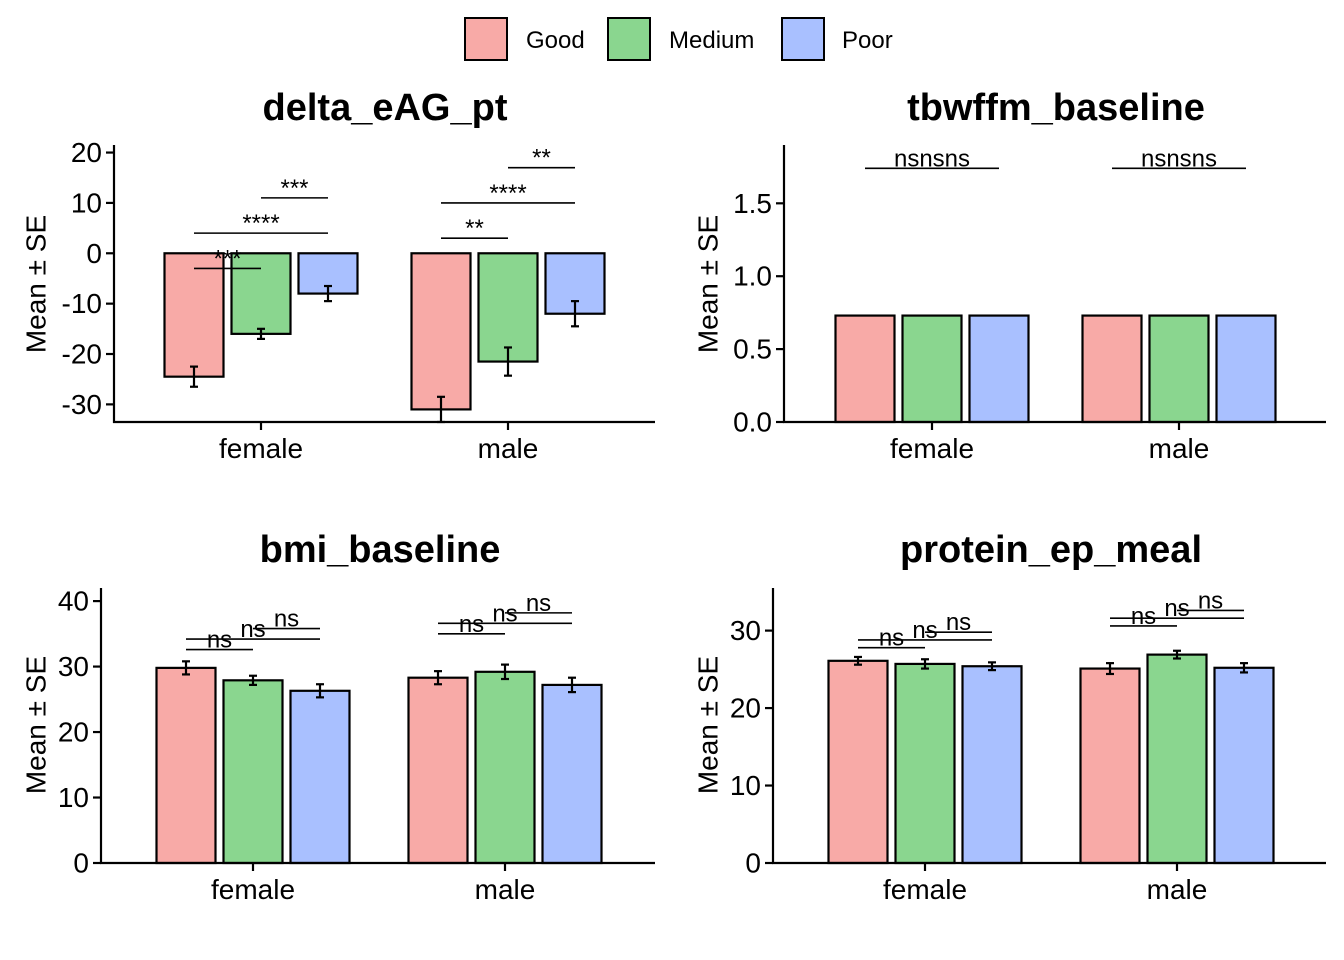  What do you see at coordinates (82, 354) in the screenshot?
I see `y-tick-label: -20` at bounding box center [82, 354].